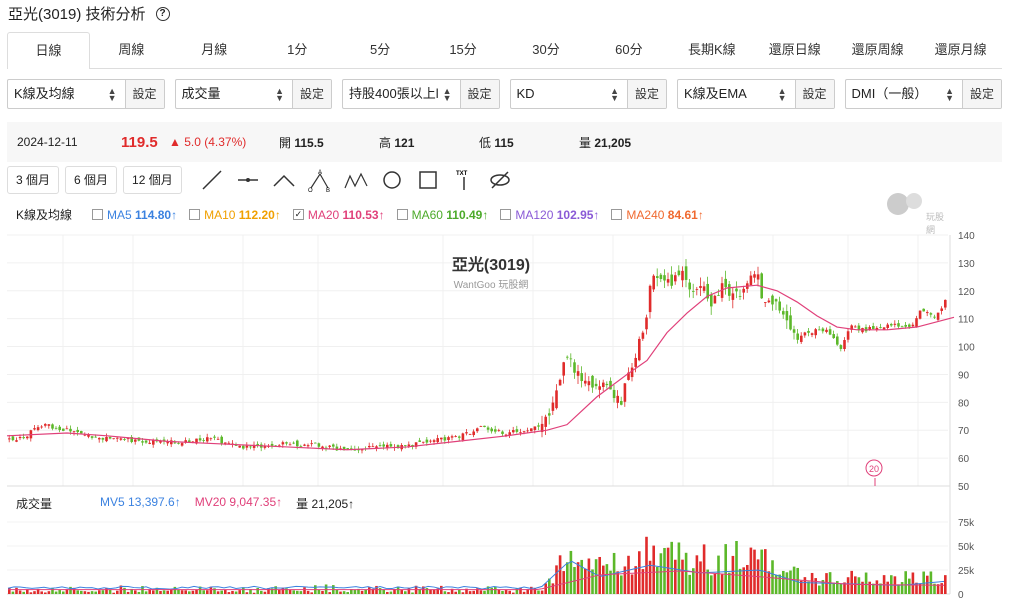  What do you see at coordinates (320, 180) in the screenshot?
I see `abcd-pattern-tool-icon: A O B` at bounding box center [320, 180].